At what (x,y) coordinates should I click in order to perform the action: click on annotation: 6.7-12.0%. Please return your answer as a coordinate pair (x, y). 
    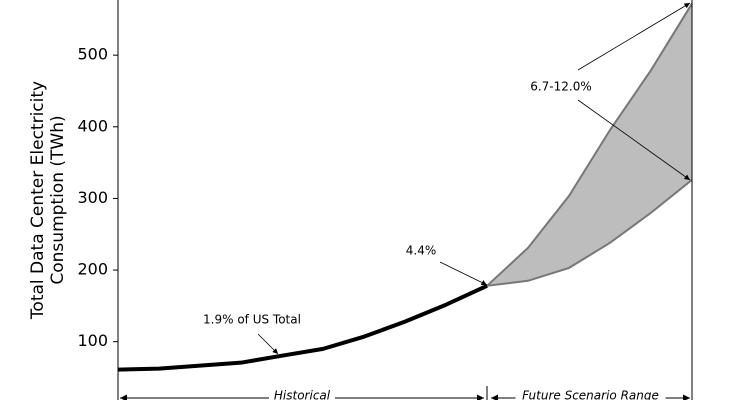
    Looking at the image, I should click on (561, 87).